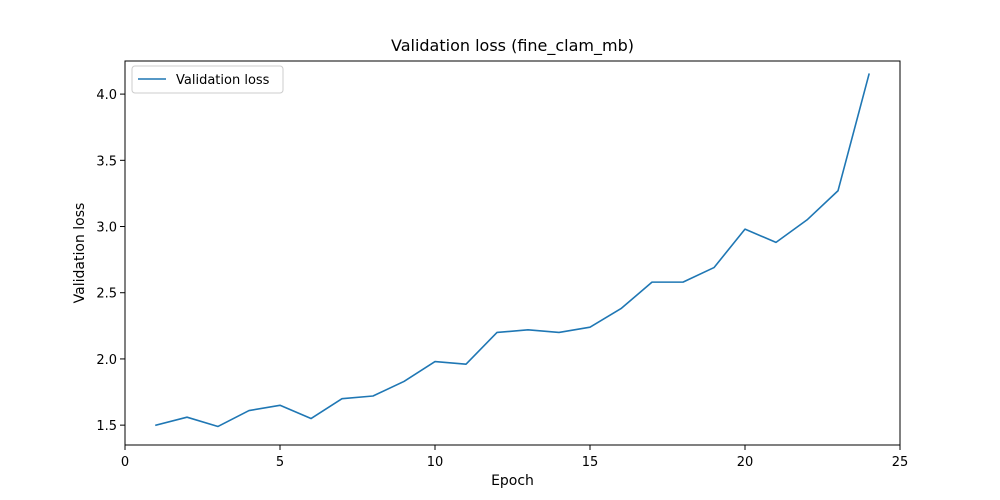 This screenshot has width=1000, height=500. What do you see at coordinates (125, 462) in the screenshot?
I see `x-tick-label: 0` at bounding box center [125, 462].